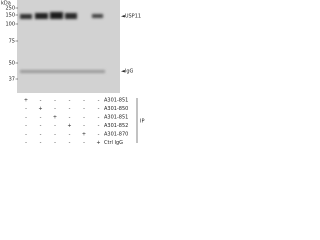  Describe the element at coordinates (127, 72) in the screenshot. I see `igg-label: ◄IgG` at that location.